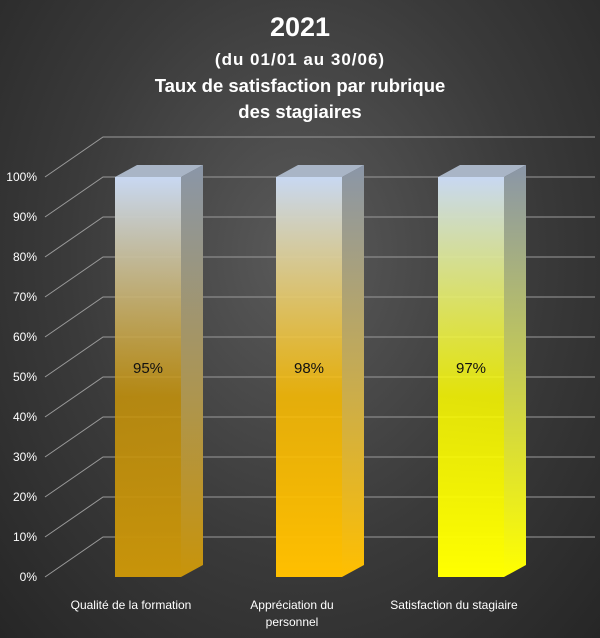 The width and height of the screenshot is (600, 638). Describe the element at coordinates (471, 368) in the screenshot. I see `data-label: 97%` at that location.